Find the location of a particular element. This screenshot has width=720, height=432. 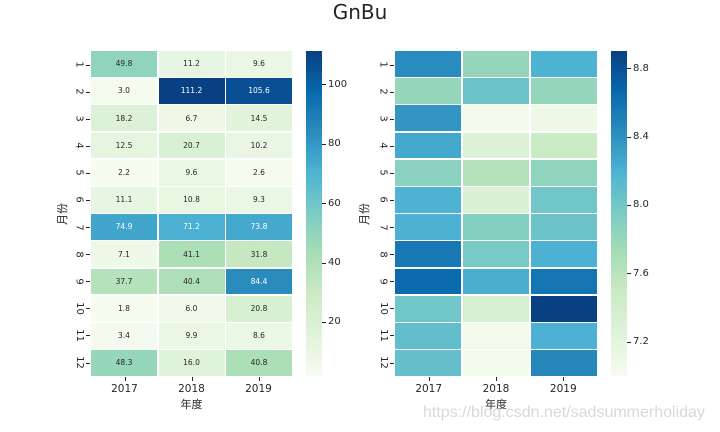

heatmap-cell: 9.3 is located at coordinates (259, 200).